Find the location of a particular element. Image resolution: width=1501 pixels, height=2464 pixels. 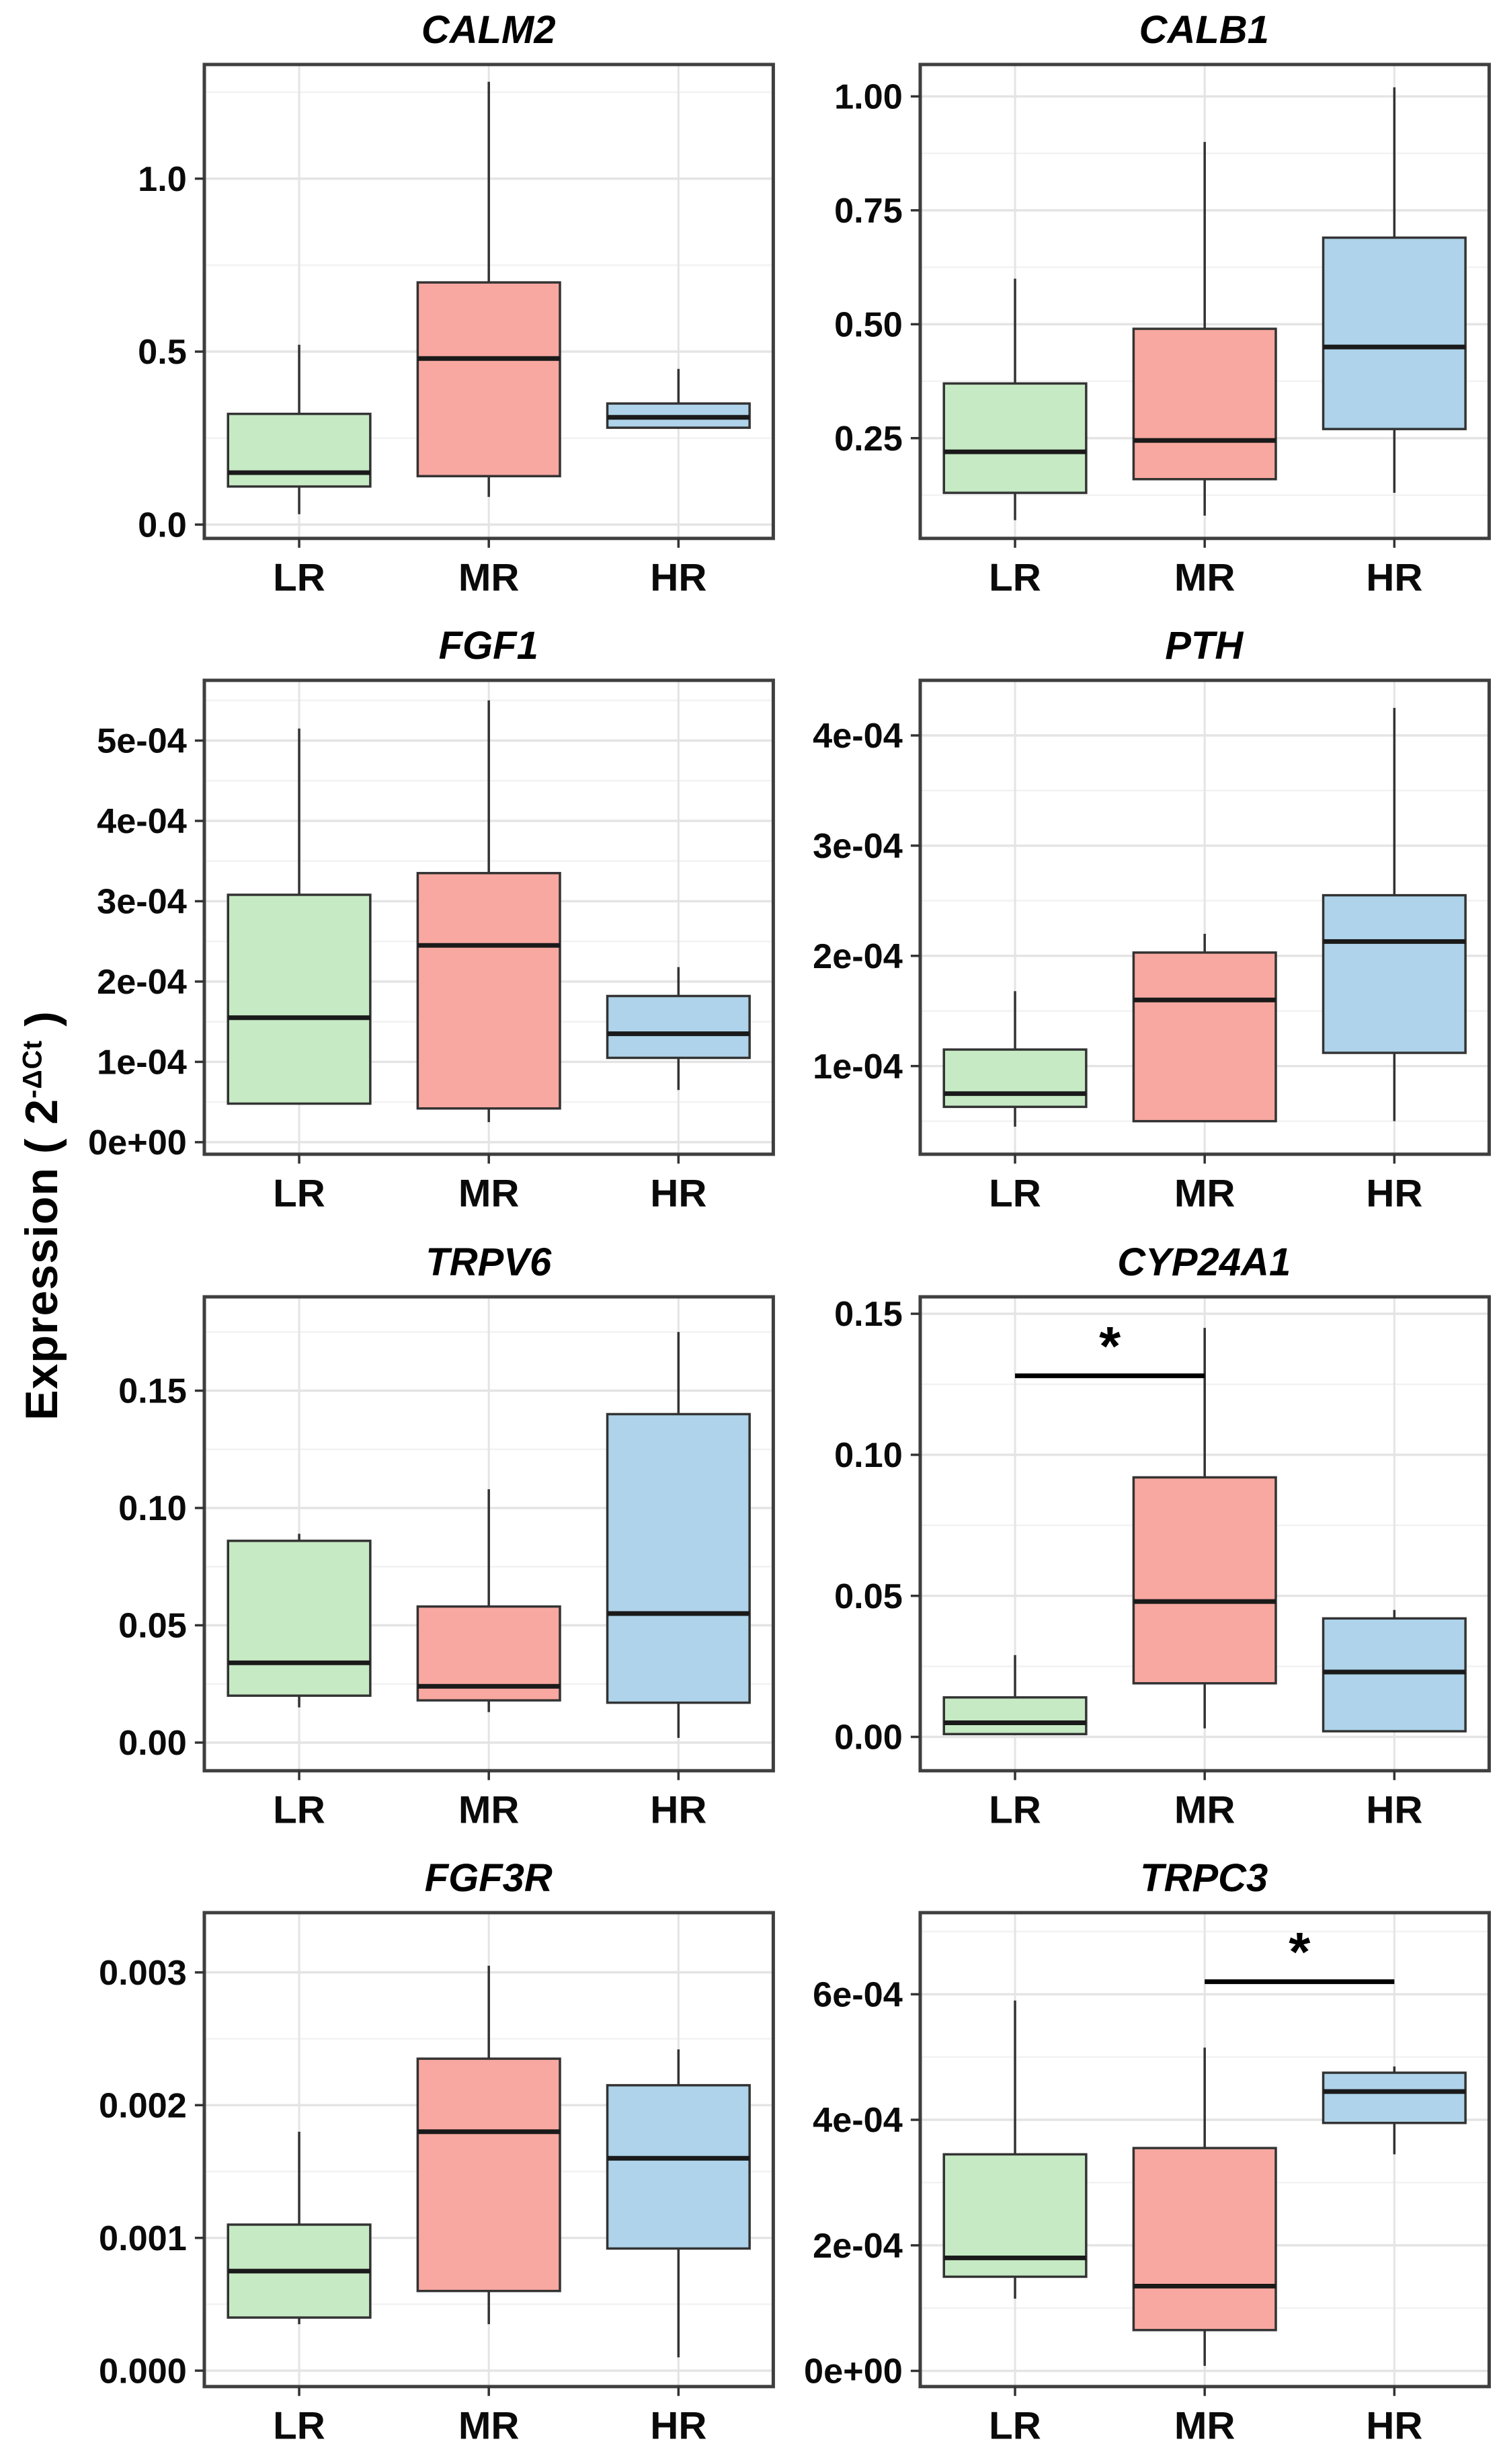

y-axis-label: Expression ( 2-ΔCt ) is located at coordinates (41, 1215).